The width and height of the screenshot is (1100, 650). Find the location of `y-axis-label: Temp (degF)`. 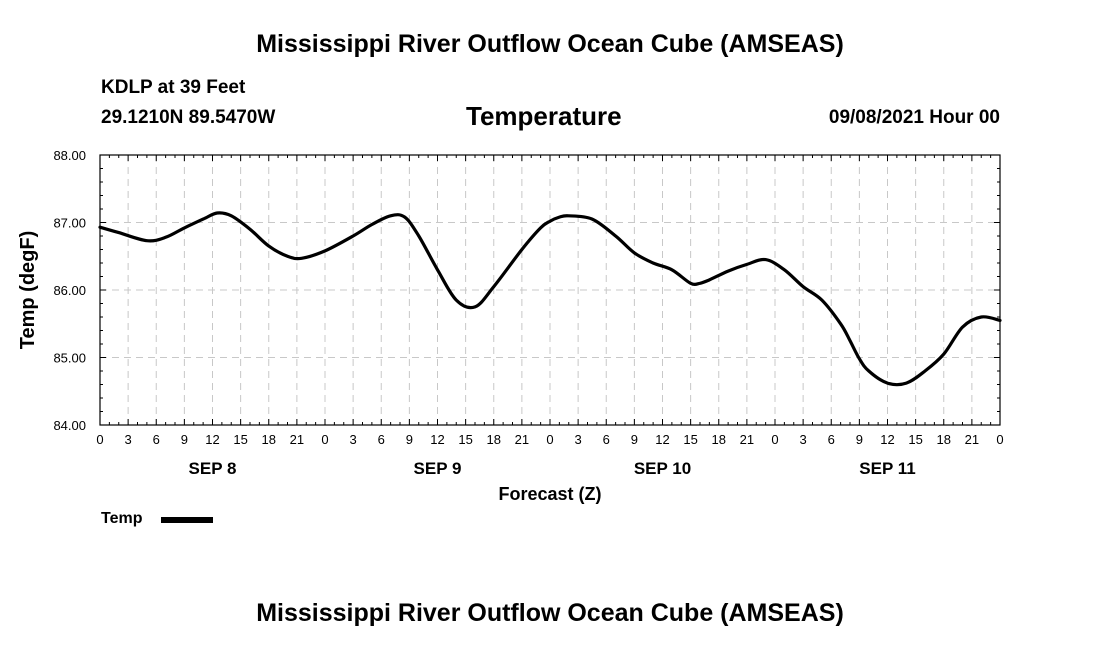

y-axis-label: Temp (degF) is located at coordinates (28, 290).